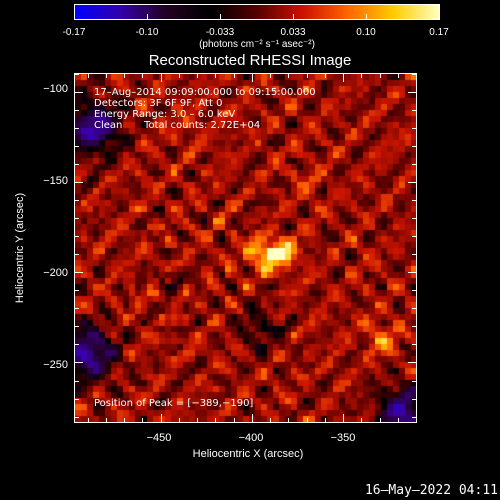 This screenshot has height=500, width=500. What do you see at coordinates (174, 403) in the screenshot?
I see `peak-position-label: Position of Peak = [−389,−190]` at bounding box center [174, 403].